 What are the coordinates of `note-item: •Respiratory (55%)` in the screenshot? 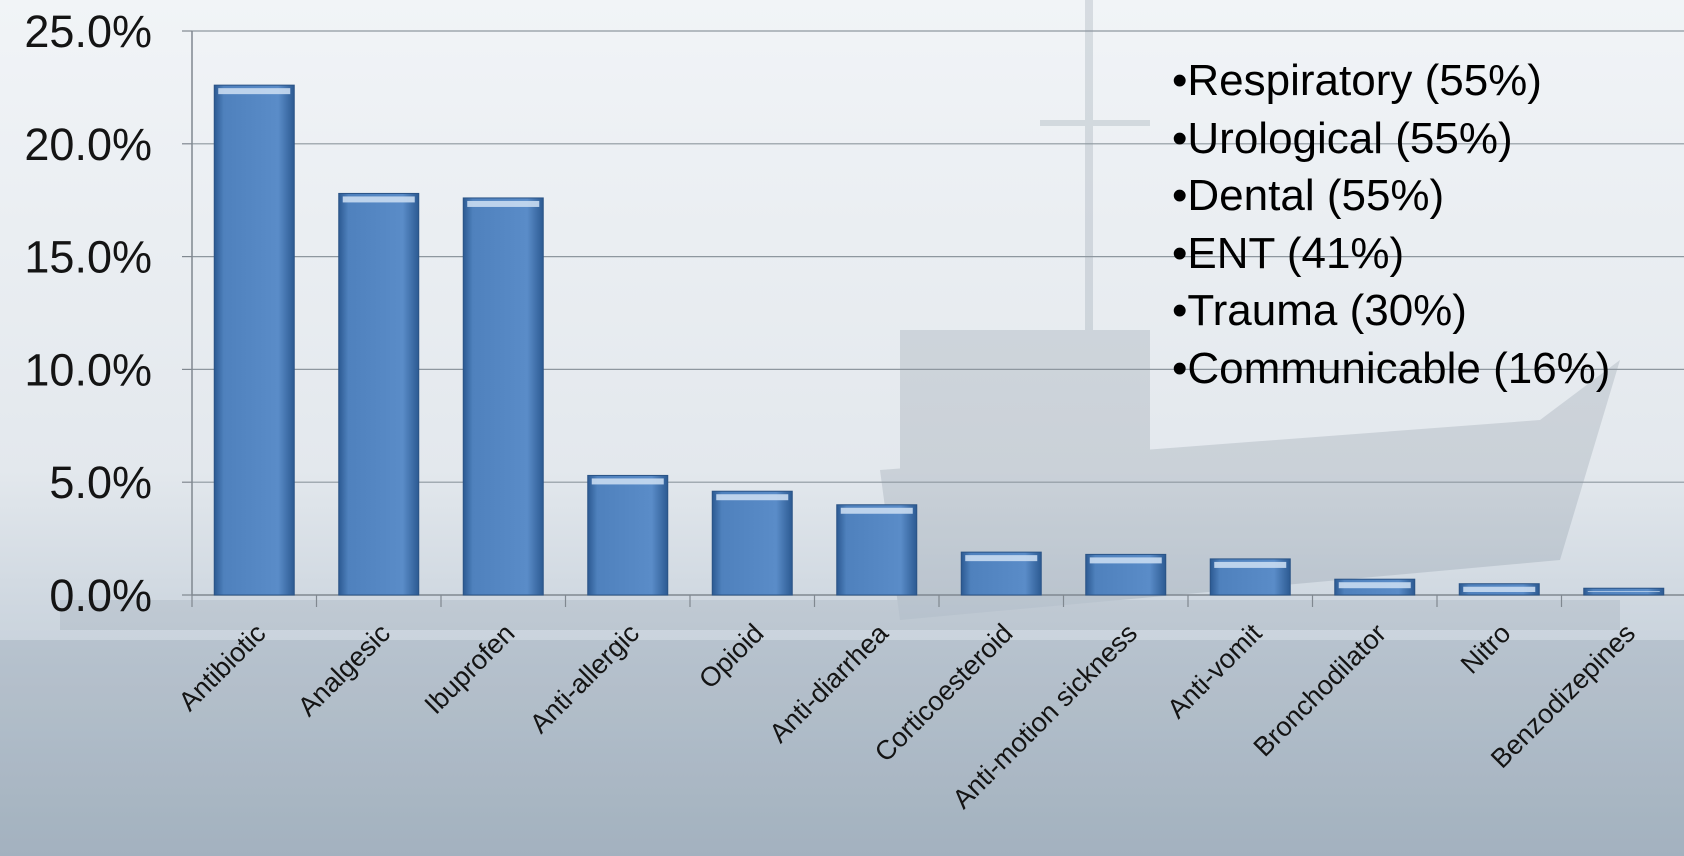 It's located at (1357, 80).